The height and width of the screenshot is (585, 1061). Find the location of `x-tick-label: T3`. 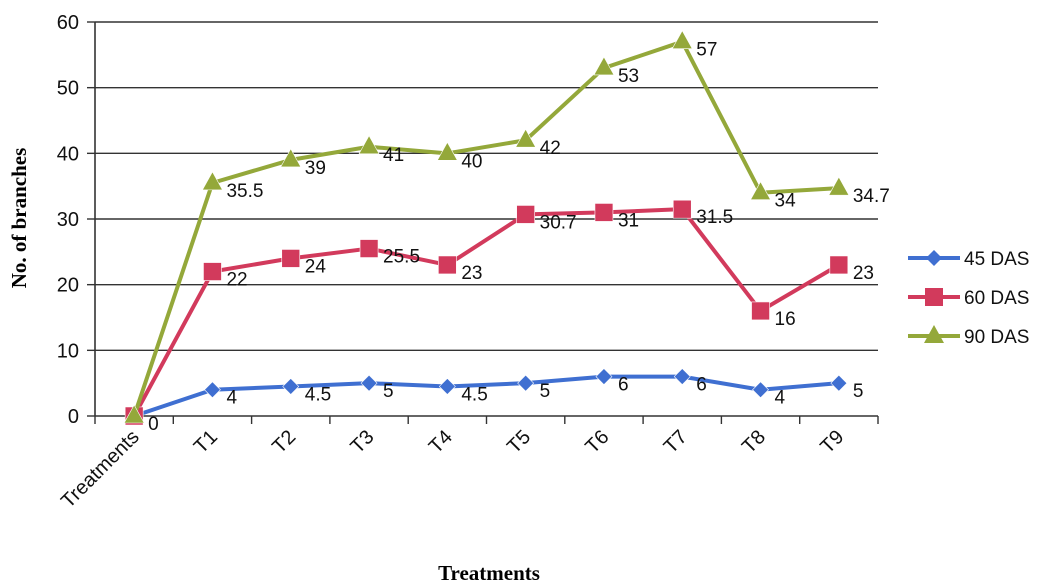

x-tick-label: T3 is located at coordinates (363, 442).